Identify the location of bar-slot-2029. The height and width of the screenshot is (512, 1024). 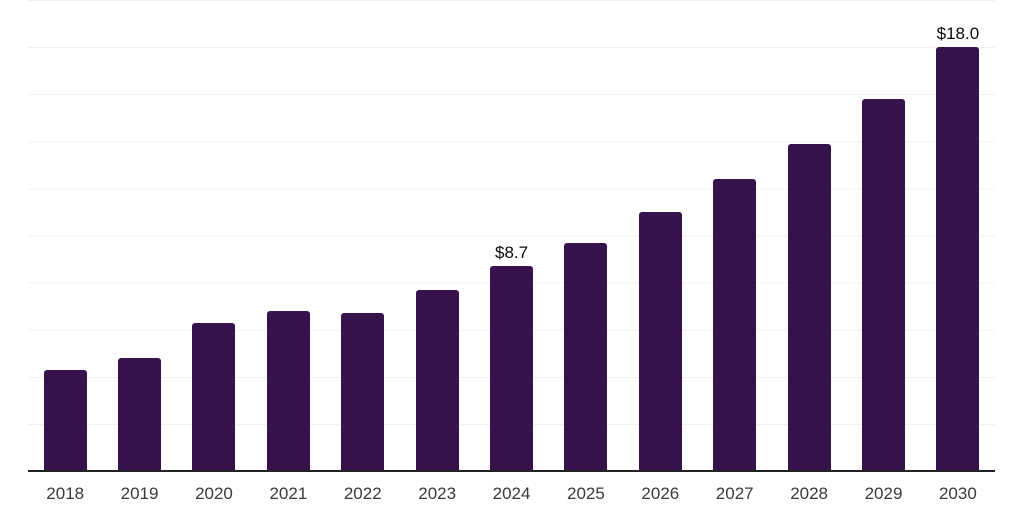
(883, 235).